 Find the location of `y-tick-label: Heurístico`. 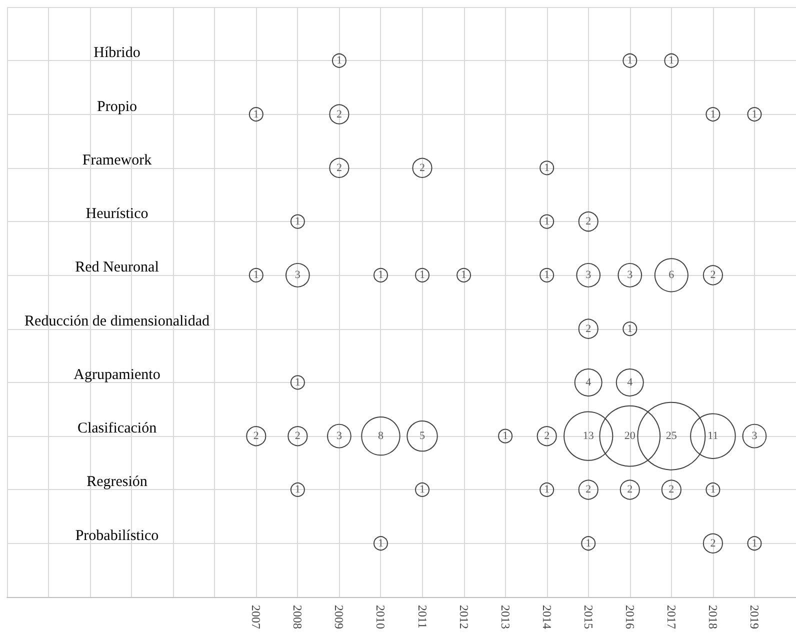

y-tick-label: Heurístico is located at coordinates (117, 214).